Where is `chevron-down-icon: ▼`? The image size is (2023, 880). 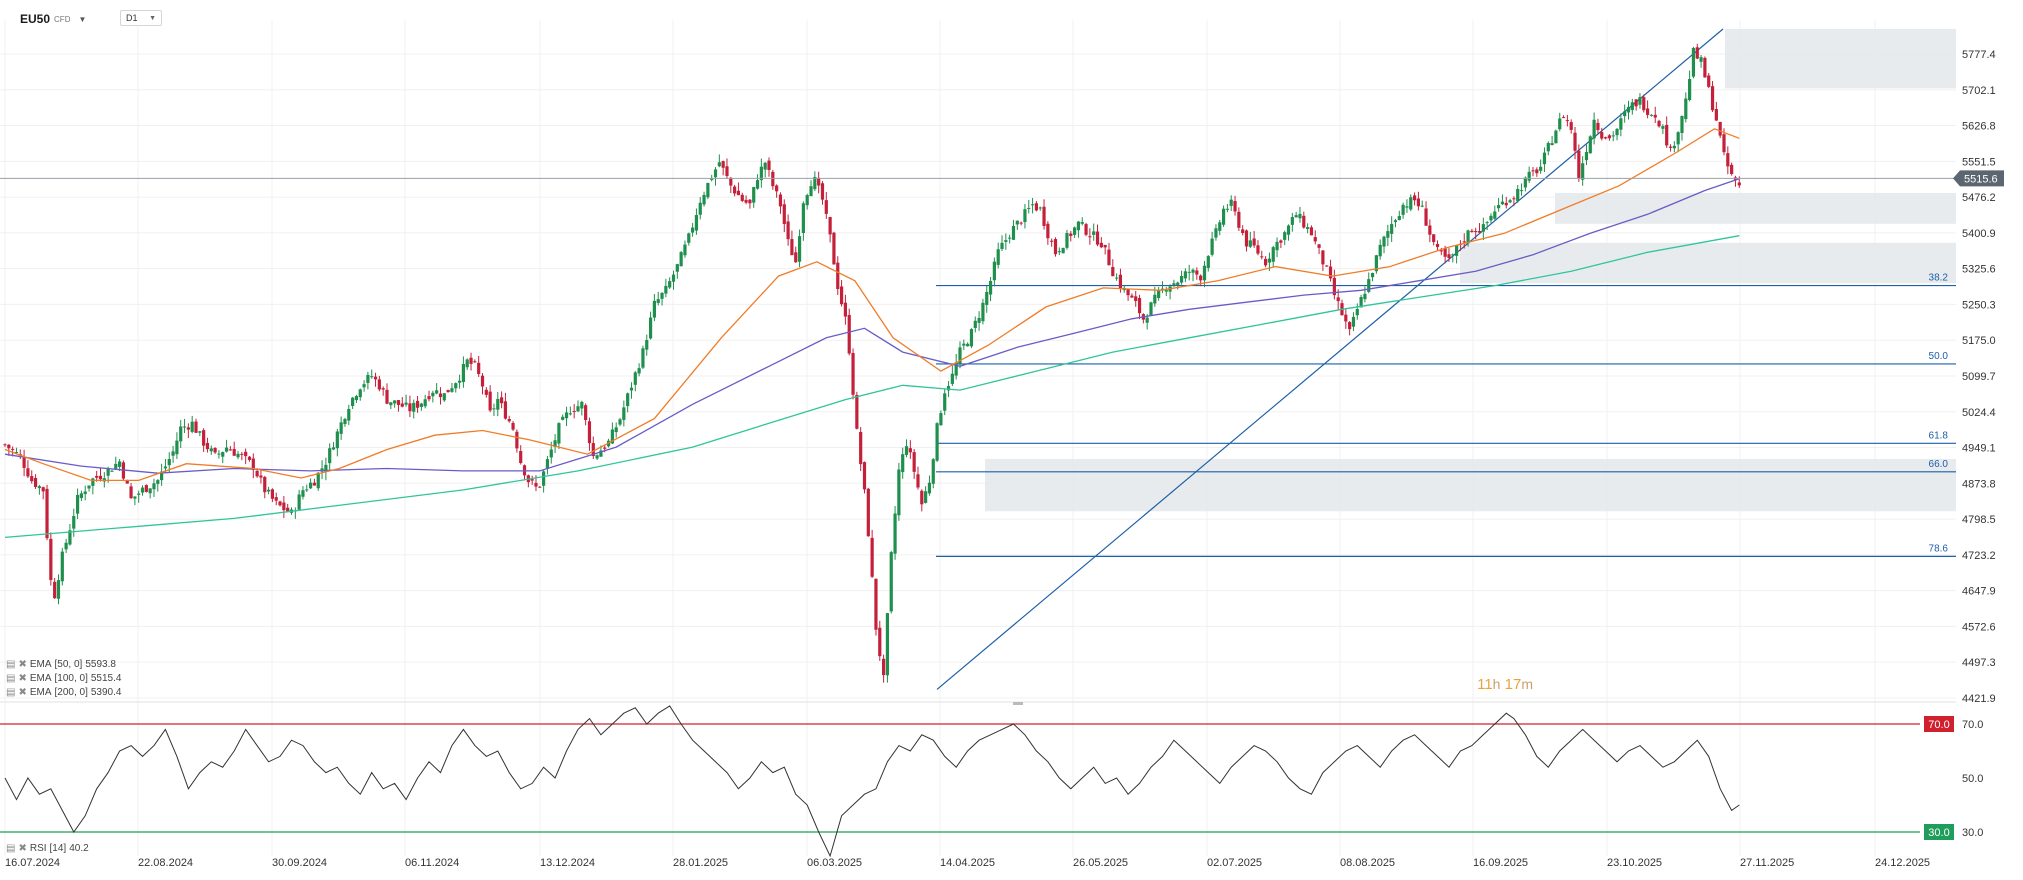 chevron-down-icon: ▼ is located at coordinates (82, 19).